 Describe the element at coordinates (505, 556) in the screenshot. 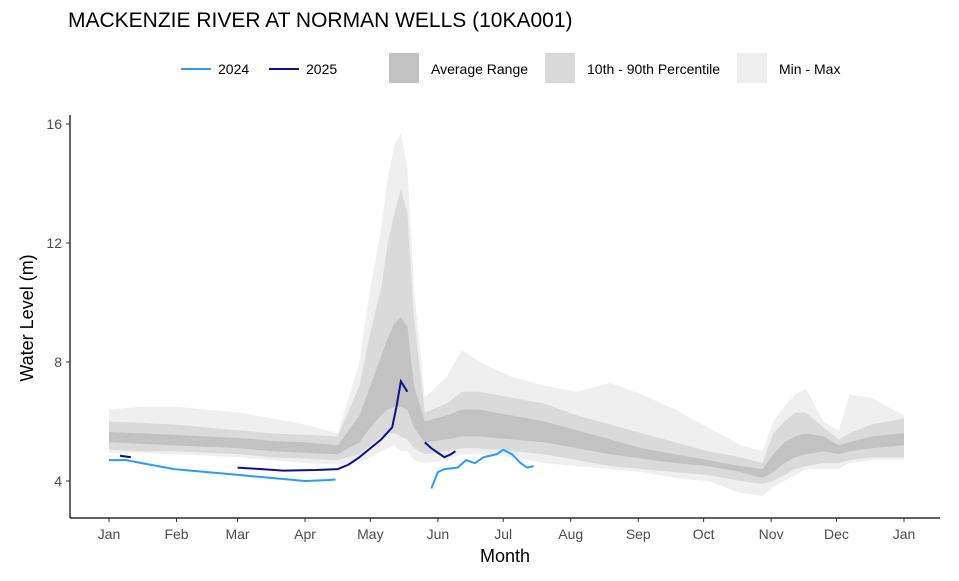

I see `x-axis-label: Month` at that location.